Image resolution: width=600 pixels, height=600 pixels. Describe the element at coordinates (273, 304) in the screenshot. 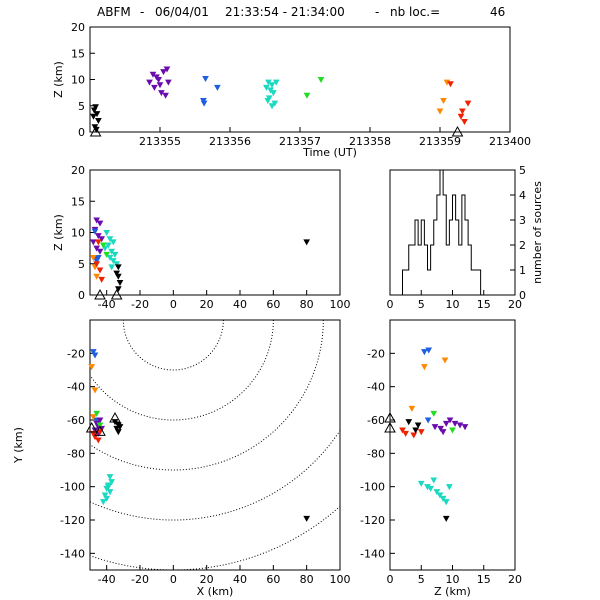

I see `z-x-xtick-label: 60` at that location.